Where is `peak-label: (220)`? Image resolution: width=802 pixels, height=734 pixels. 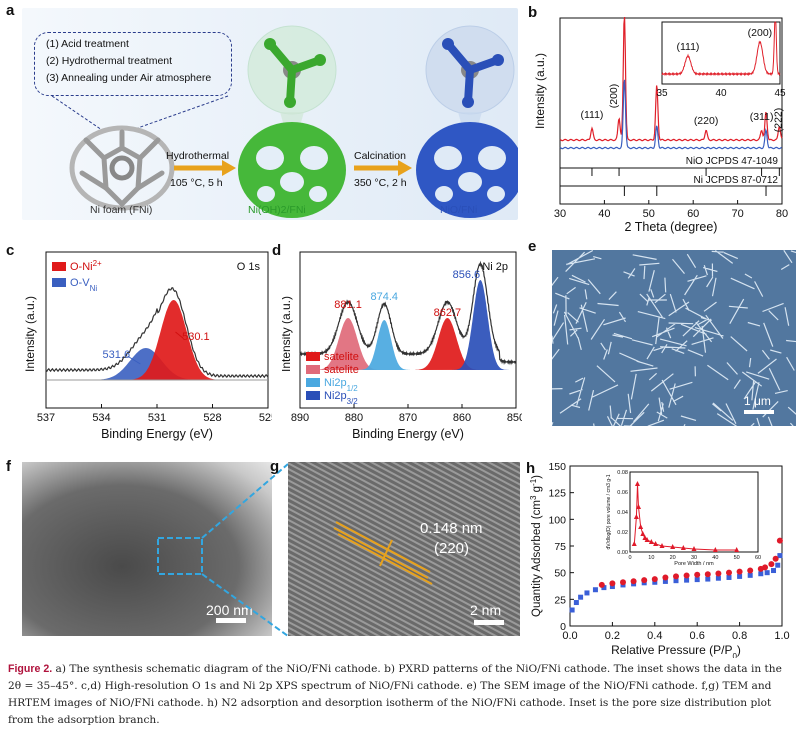 peak-label: (220) is located at coordinates (706, 121).